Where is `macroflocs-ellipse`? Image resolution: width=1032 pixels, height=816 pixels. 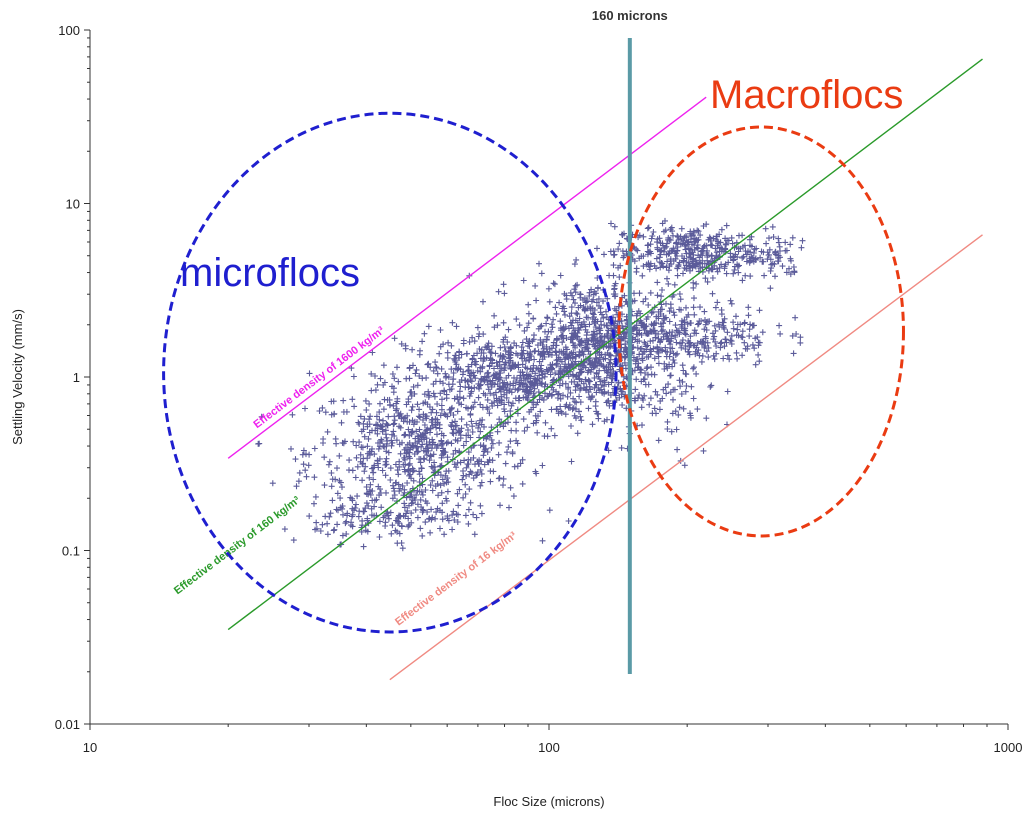
macroflocs-ellipse is located at coordinates (761, 331).